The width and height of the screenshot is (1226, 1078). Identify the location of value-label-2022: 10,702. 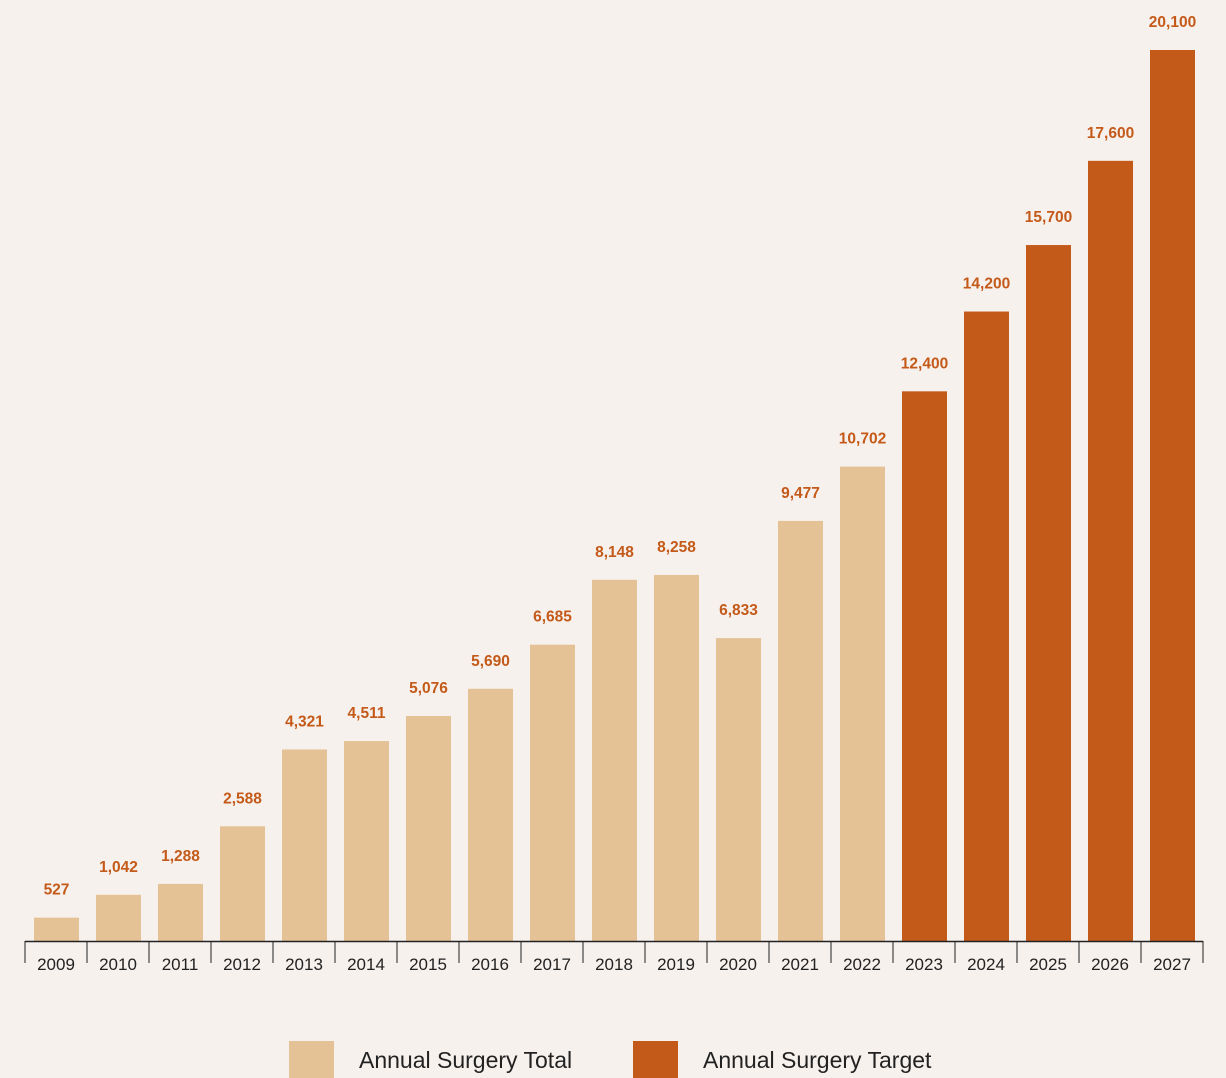
(862, 439).